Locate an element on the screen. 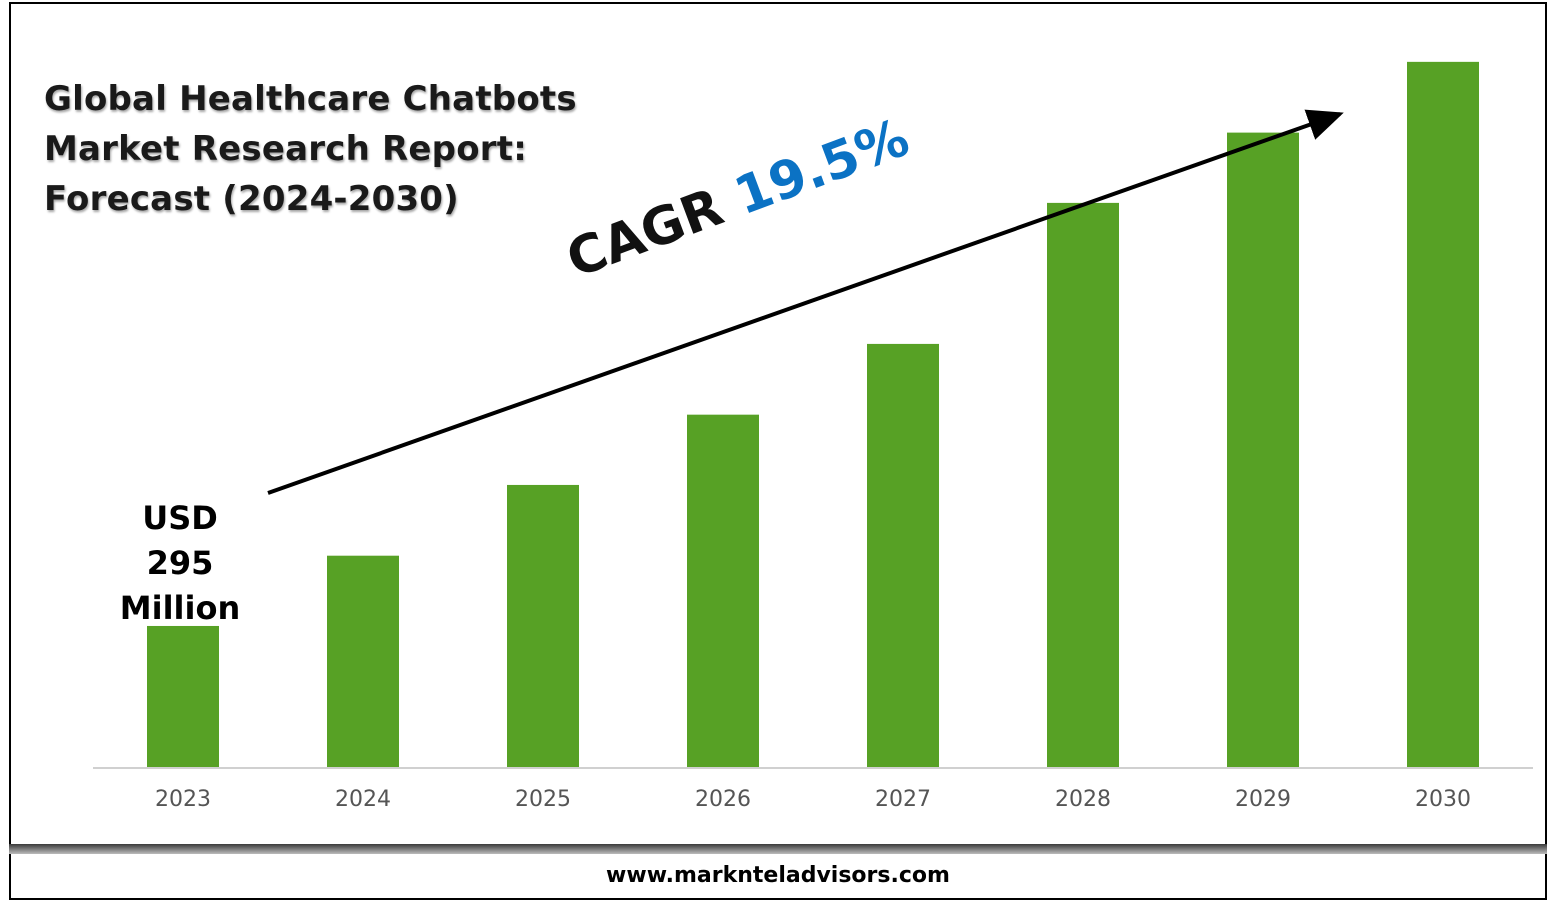  footer-url: www.marknteladvisors.com is located at coordinates (778, 875).